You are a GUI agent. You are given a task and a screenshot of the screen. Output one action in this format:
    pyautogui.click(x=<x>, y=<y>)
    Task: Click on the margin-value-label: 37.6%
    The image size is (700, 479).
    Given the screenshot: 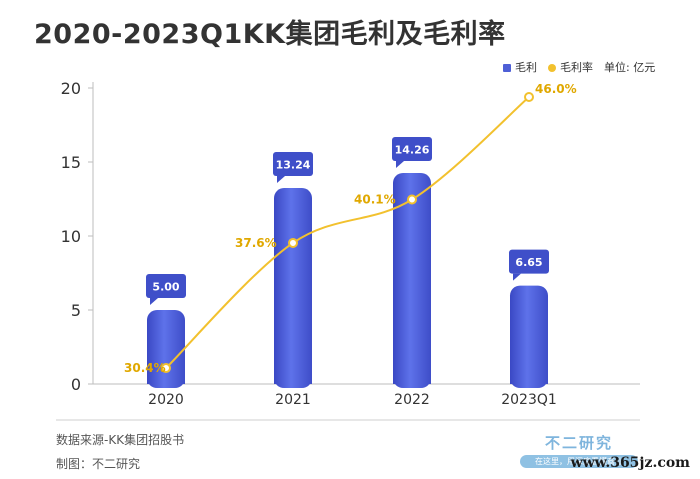 What is the action you would take?
    pyautogui.click(x=256, y=243)
    